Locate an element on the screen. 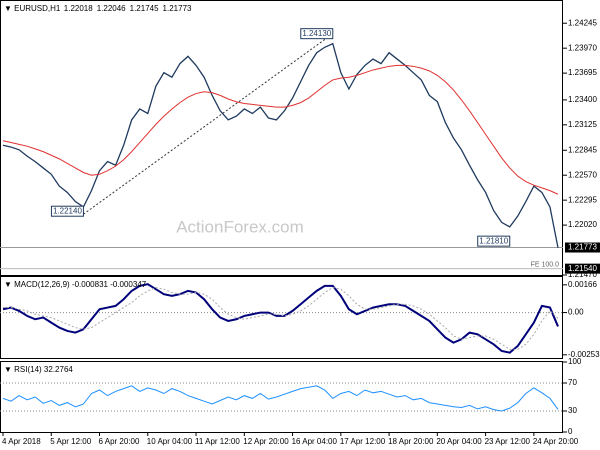 This screenshot has width=600, height=450. y-tick-label: 1.22020 is located at coordinates (582, 224).